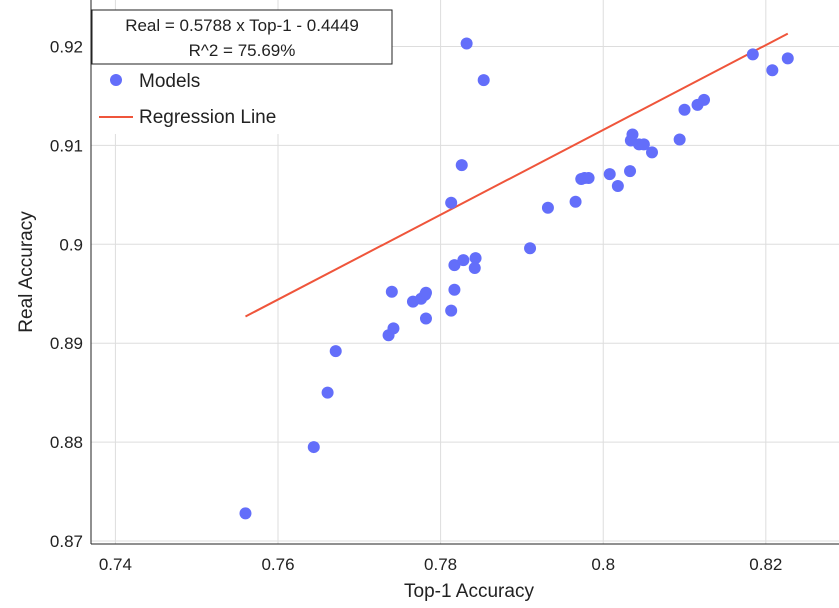 The height and width of the screenshot is (608, 839). I want to click on x-tick-label: 0.8, so click(603, 564).